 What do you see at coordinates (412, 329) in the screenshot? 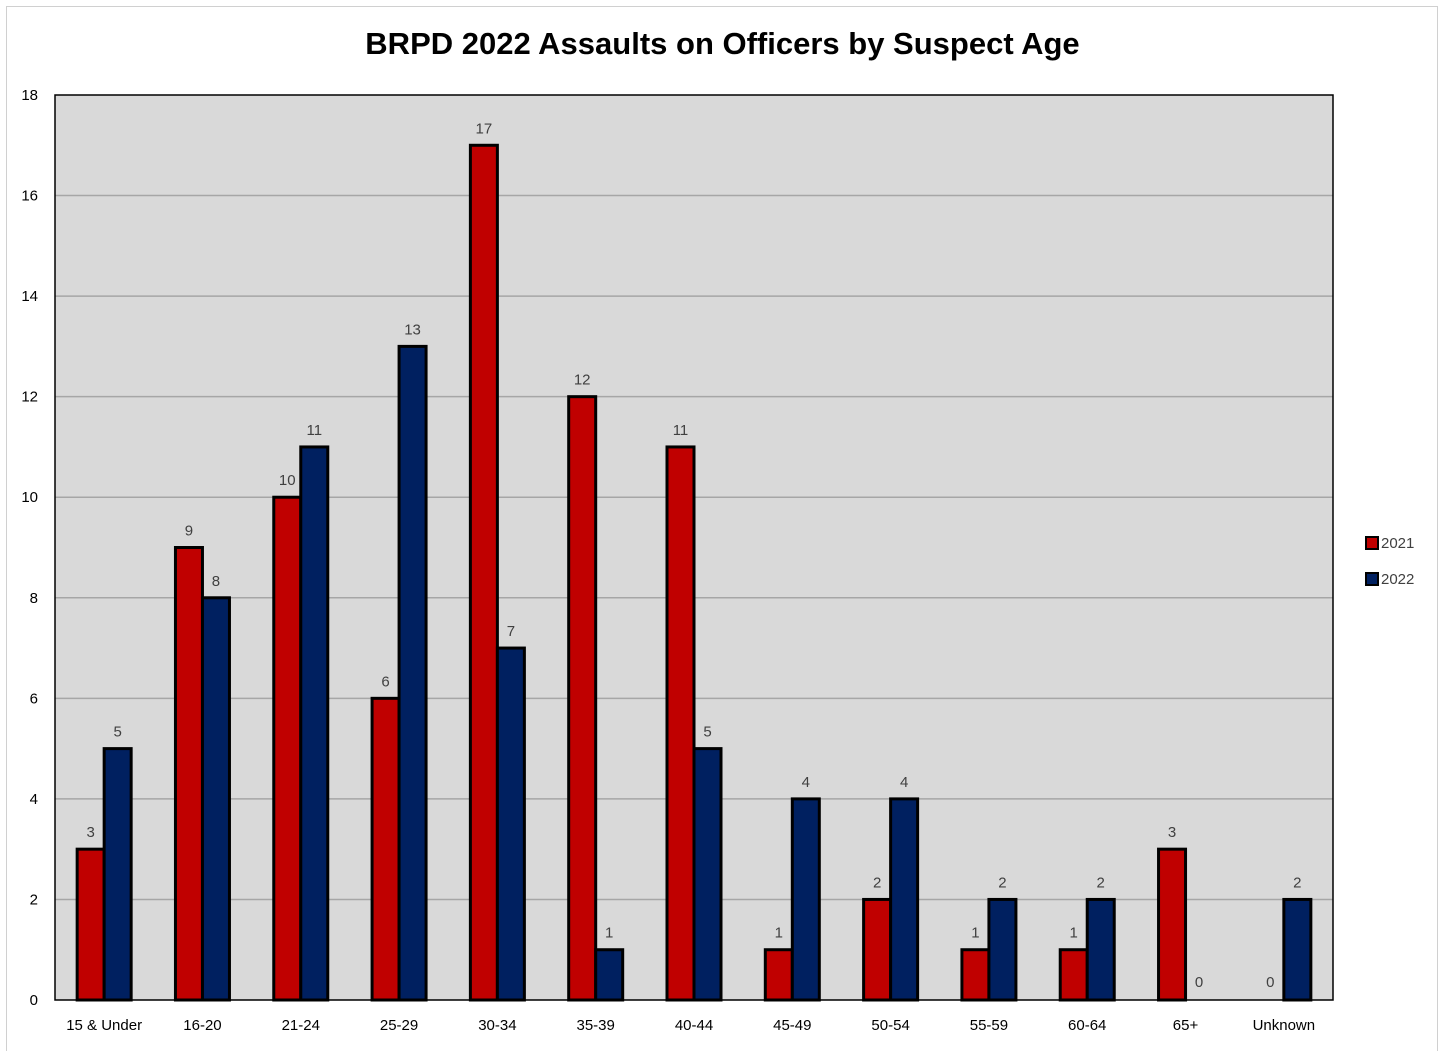
I see `data-label-2022: 13` at bounding box center [412, 329].